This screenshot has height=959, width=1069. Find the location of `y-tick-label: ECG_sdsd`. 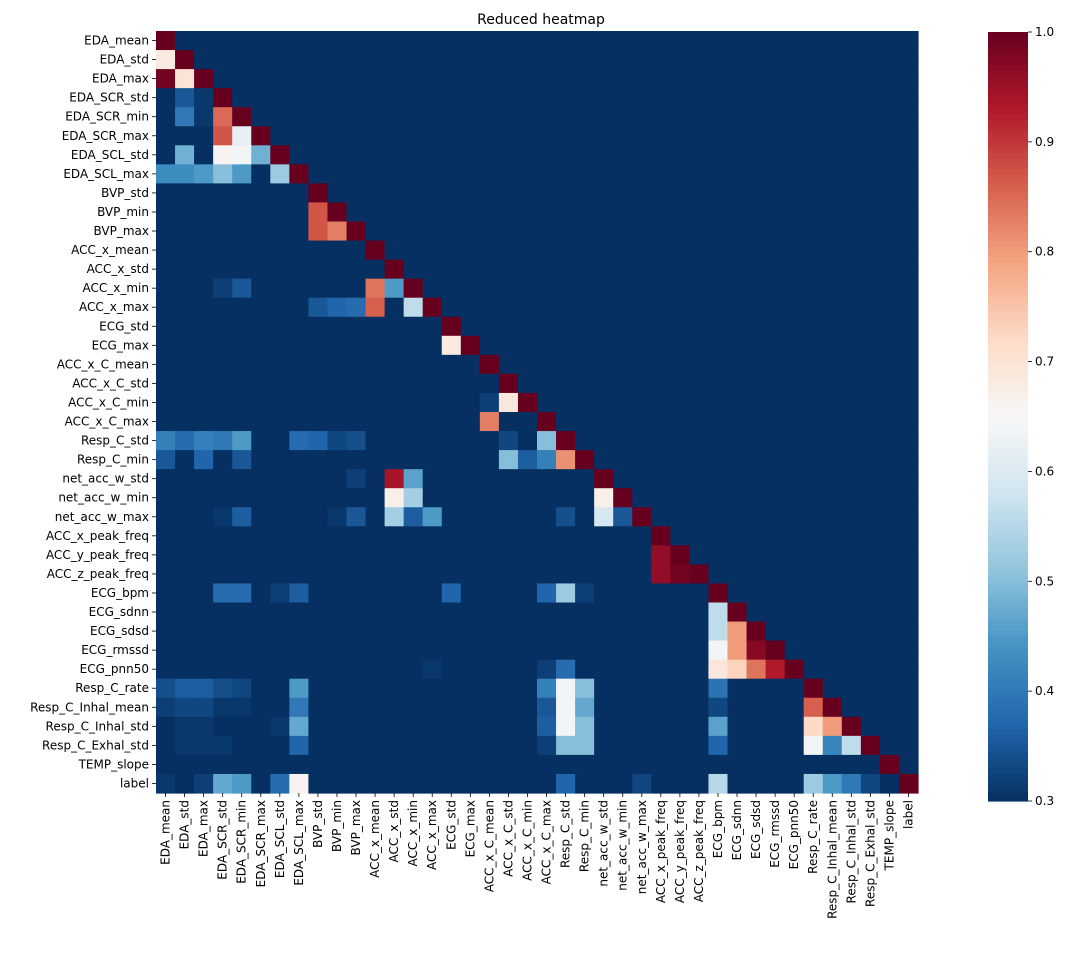

y-tick-label: ECG_sdsd is located at coordinates (119, 631).